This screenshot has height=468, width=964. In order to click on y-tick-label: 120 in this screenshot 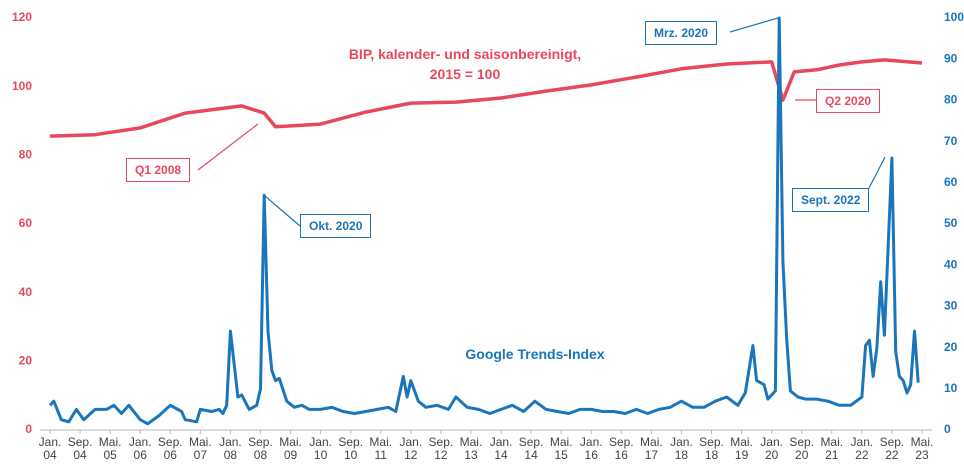, I will do `click(22, 17)`.